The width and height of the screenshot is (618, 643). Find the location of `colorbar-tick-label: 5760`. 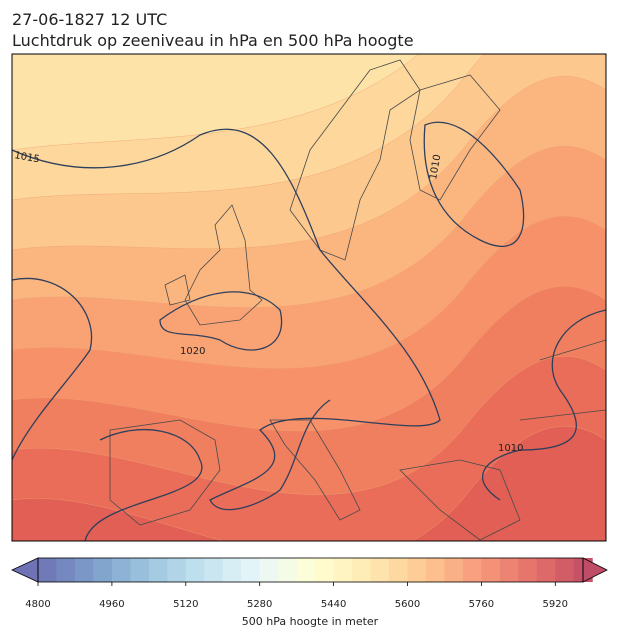

colorbar-tick-label: 5760 is located at coordinates (481, 604).